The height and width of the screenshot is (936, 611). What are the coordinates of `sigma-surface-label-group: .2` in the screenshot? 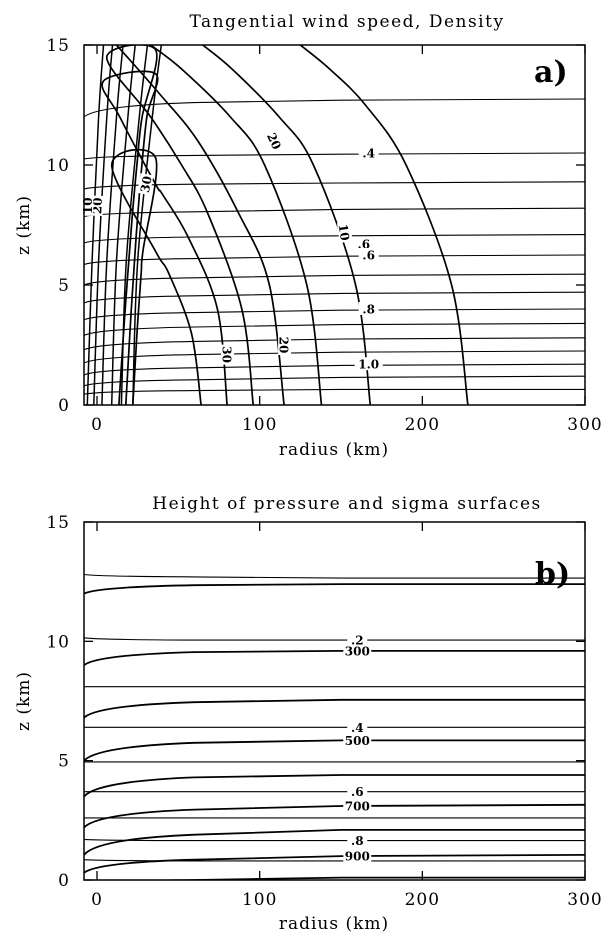 It's located at (357, 640).